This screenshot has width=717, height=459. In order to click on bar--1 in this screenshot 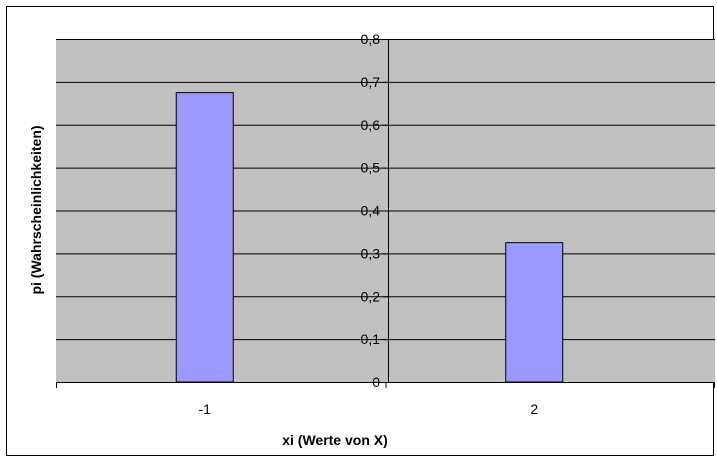, I will do `click(204, 237)`.